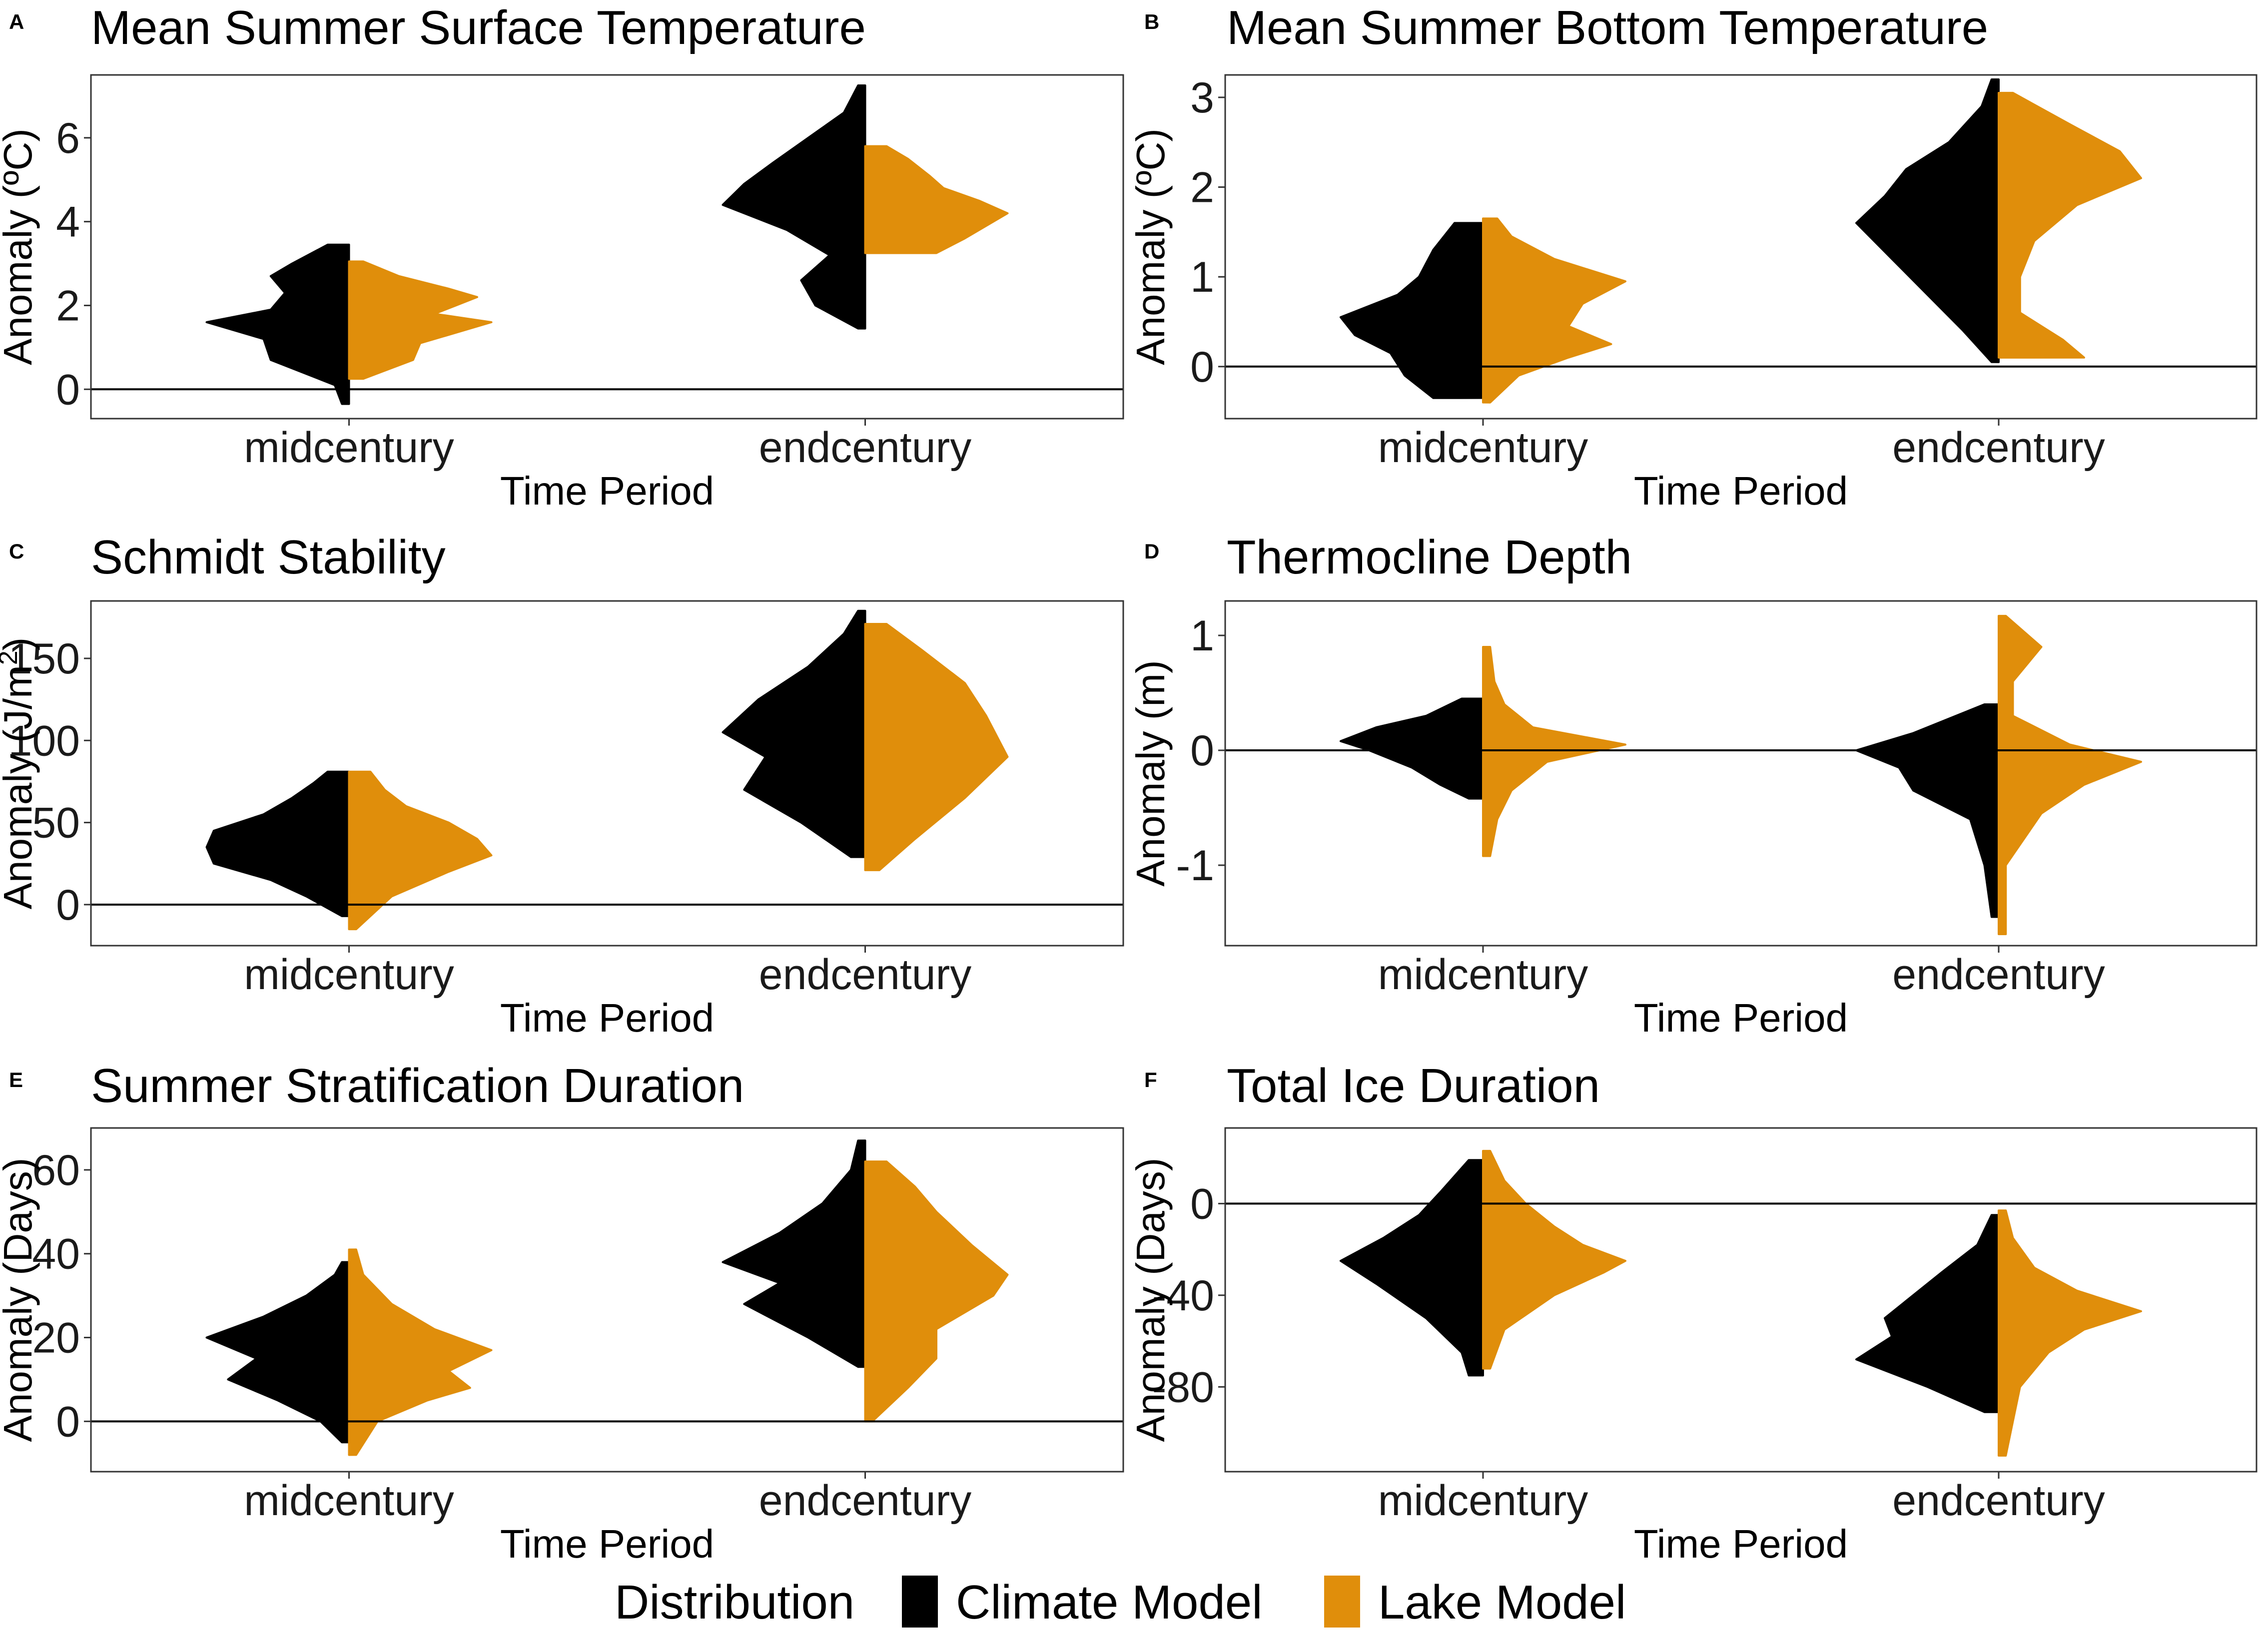  I want to click on y-tick-label: 150, so click(44, 659).